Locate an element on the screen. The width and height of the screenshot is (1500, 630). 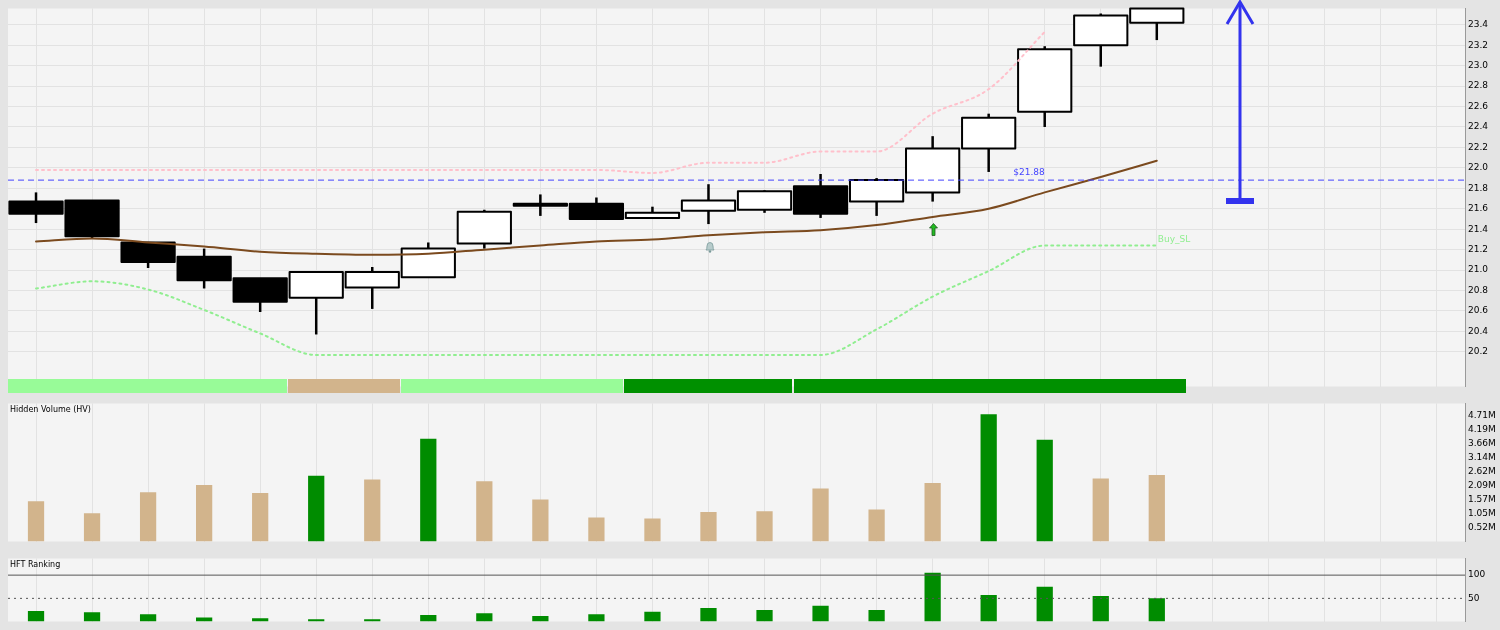
y-tick-label: 20.4 is located at coordinates (1478, 330).